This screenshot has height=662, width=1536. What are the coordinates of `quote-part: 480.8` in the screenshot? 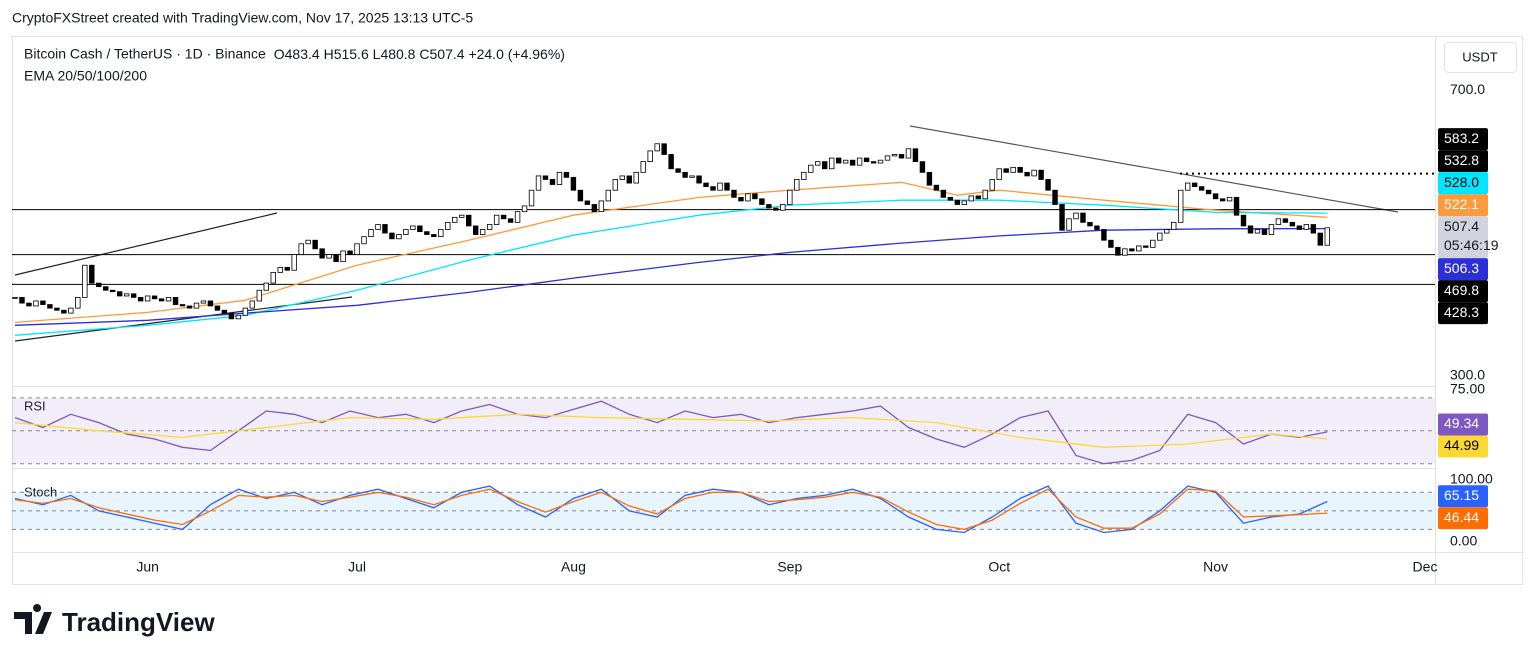 It's located at (397, 54).